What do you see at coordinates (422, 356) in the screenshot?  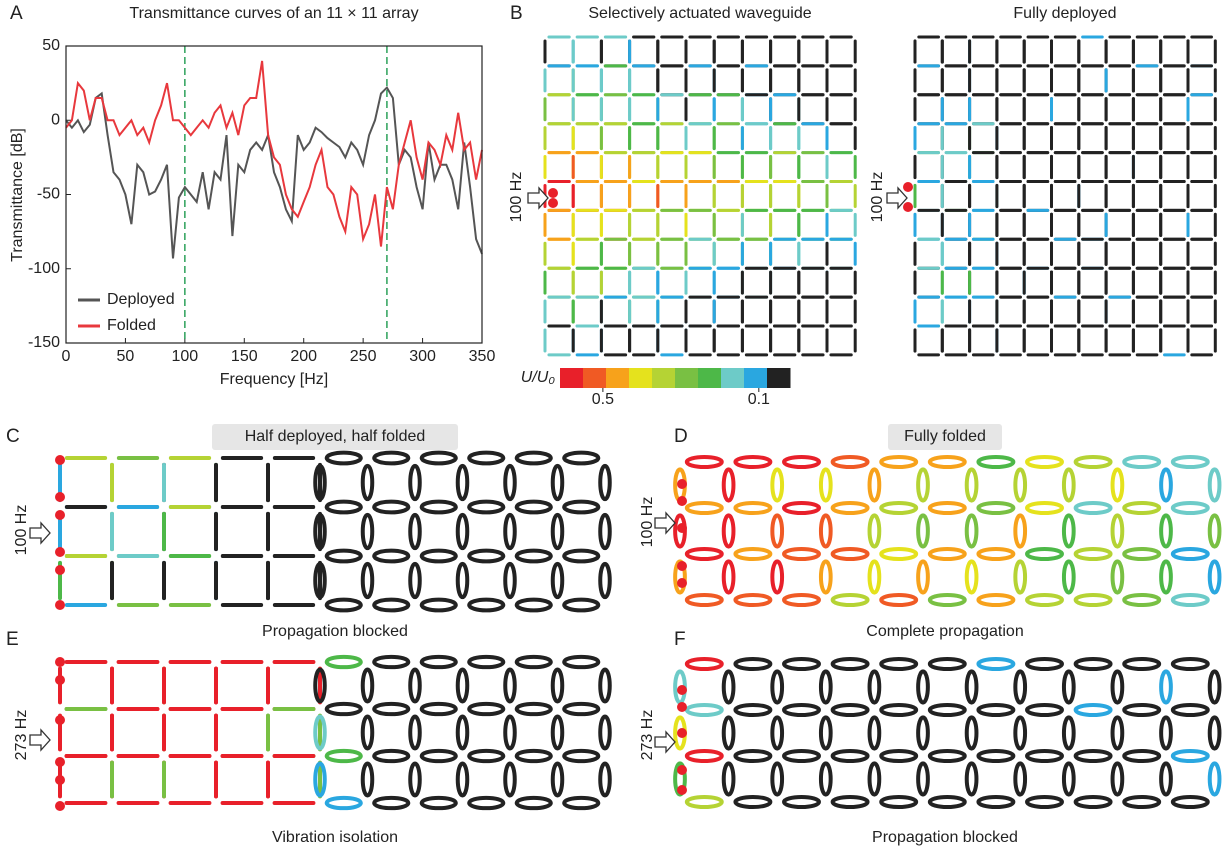 I see `x-tick-label: 300` at bounding box center [422, 356].